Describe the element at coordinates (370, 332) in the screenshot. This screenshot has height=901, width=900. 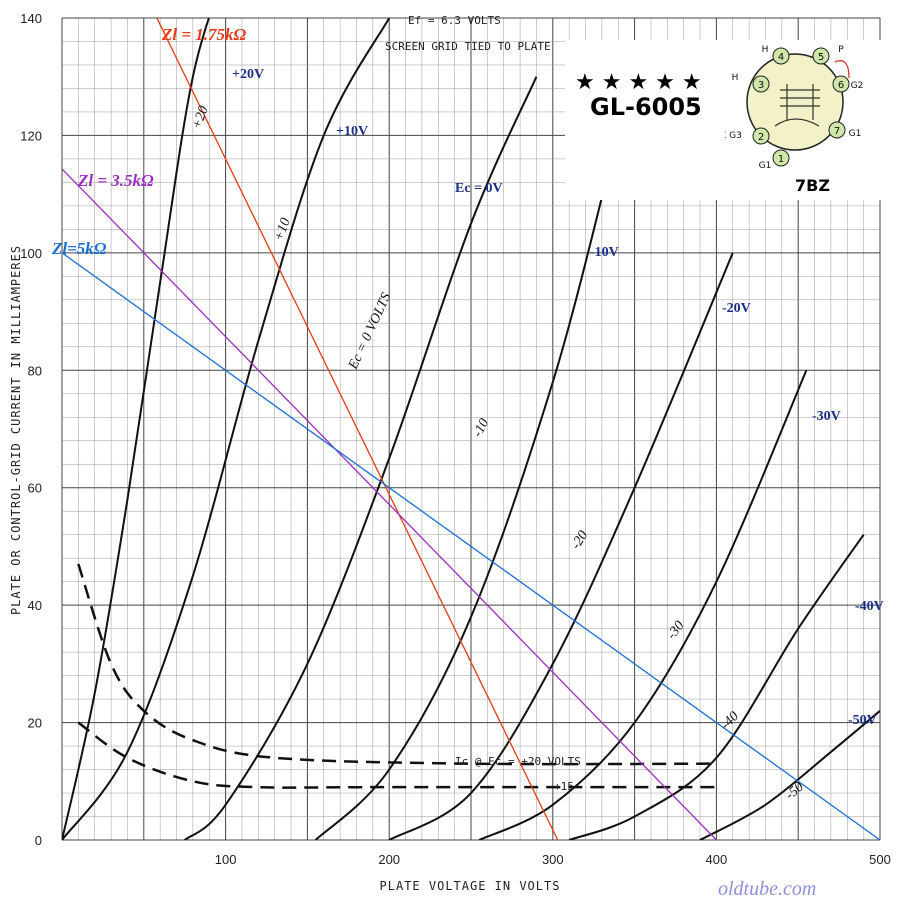
I see `curve-inline-label: Ec = 0 VOLTS` at that location.